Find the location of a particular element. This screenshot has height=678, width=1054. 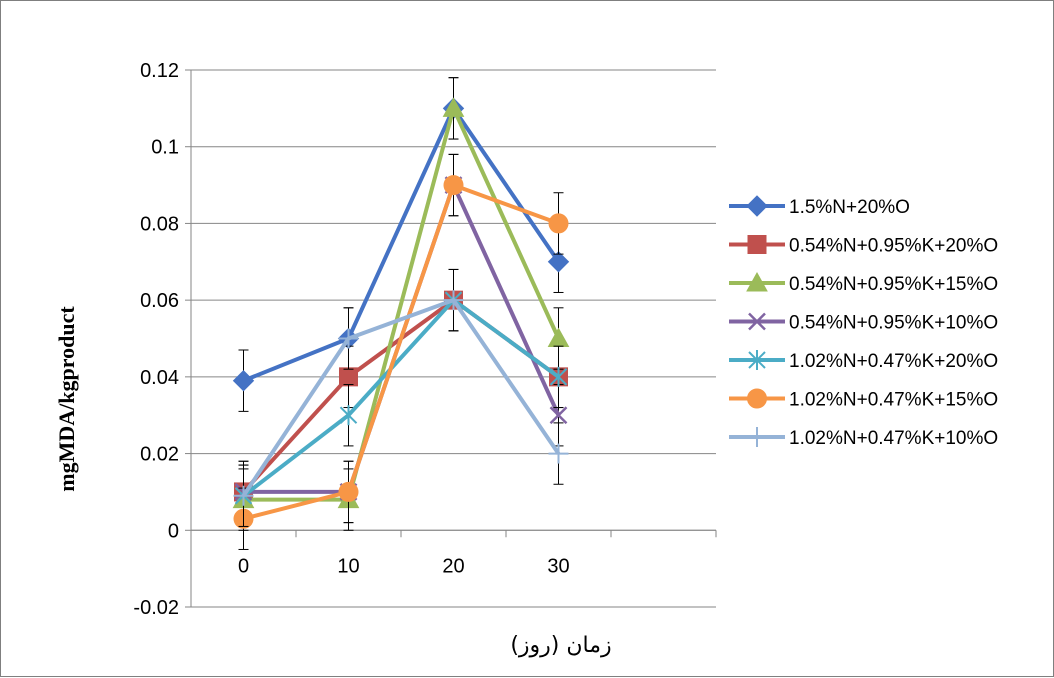

x-tick-label: 0 is located at coordinates (243, 566).